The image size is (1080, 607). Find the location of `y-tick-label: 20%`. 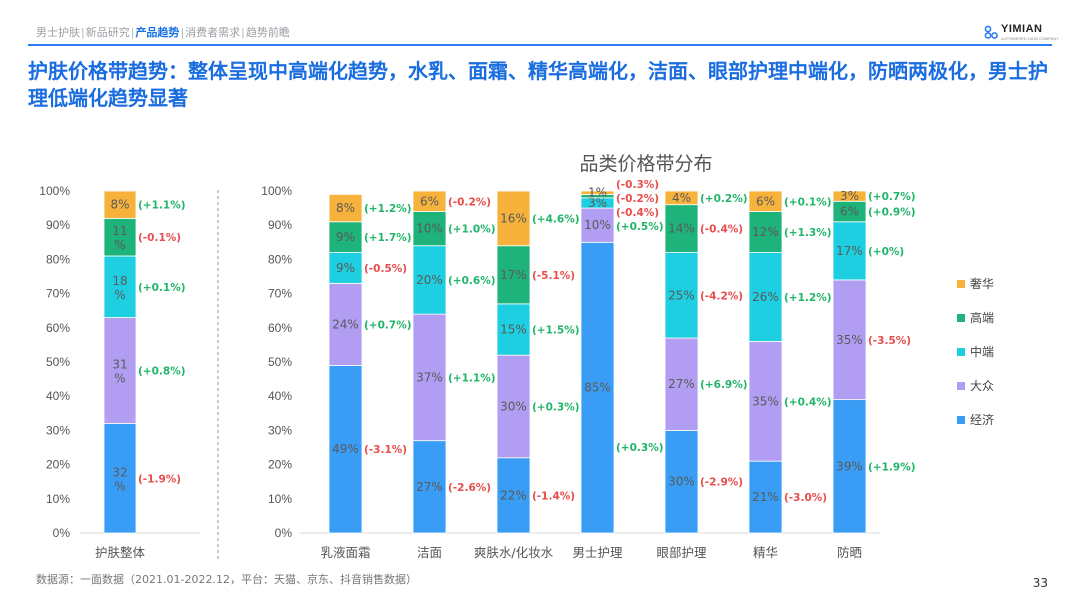

y-tick-label: 20% is located at coordinates (58, 465).